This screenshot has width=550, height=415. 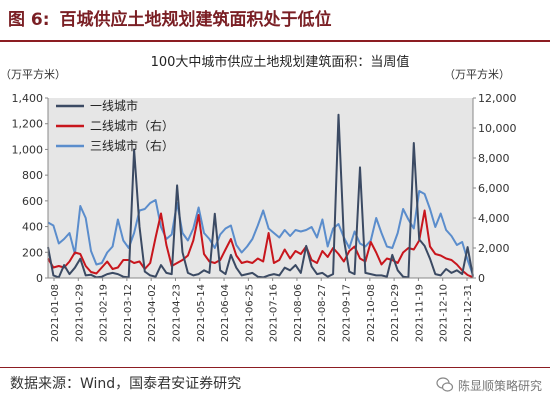 I want to click on right-tick-label: 8,000, so click(x=494, y=158).